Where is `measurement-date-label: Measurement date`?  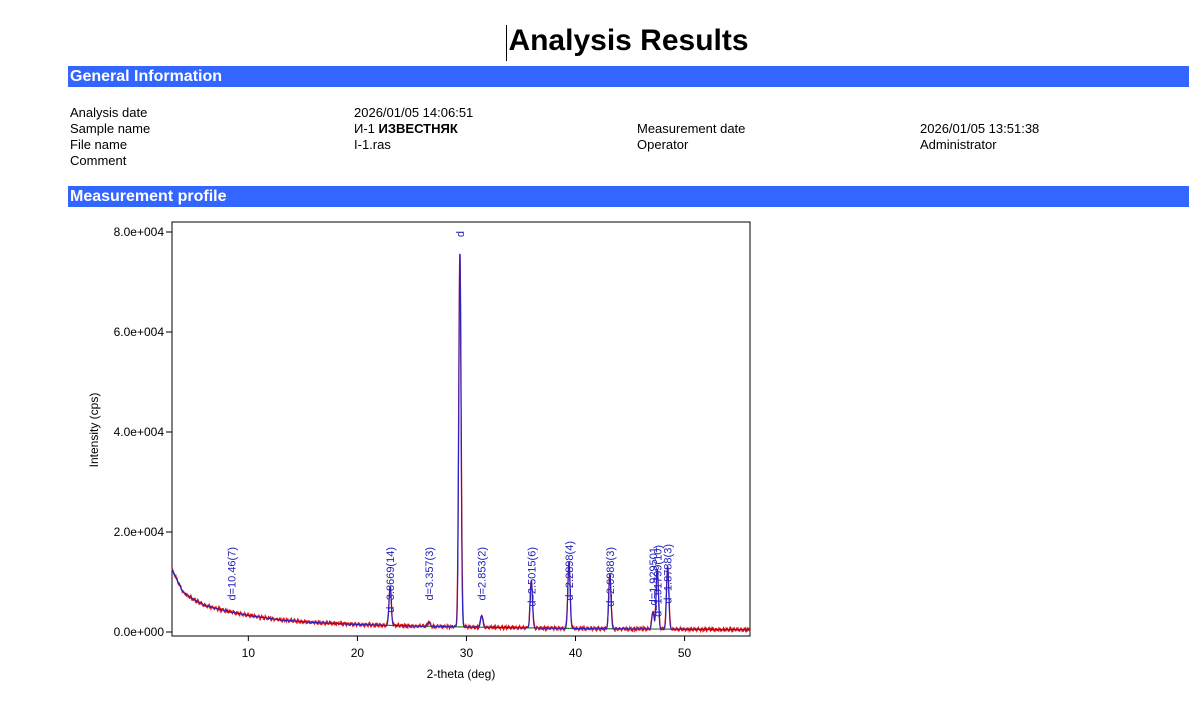 measurement-date-label: Measurement date is located at coordinates (691, 128).